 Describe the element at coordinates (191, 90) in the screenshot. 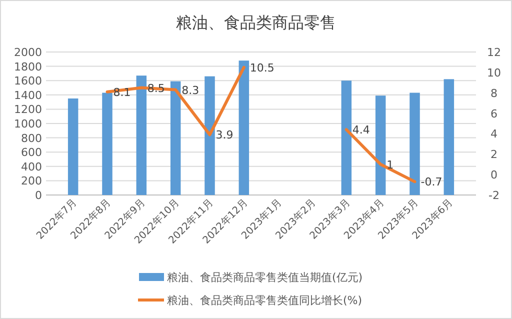

I see `data-label: 8.3` at that location.